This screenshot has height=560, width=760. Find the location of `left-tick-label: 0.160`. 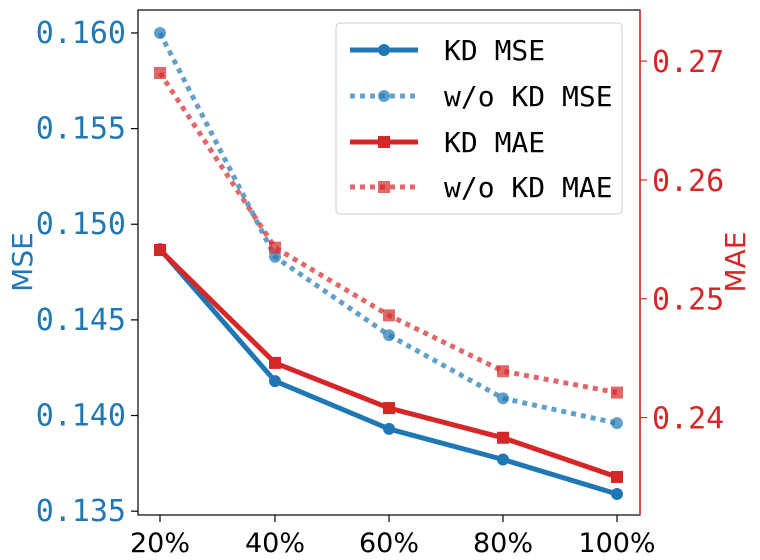

left-tick-label: 0.160 is located at coordinates (81, 33).